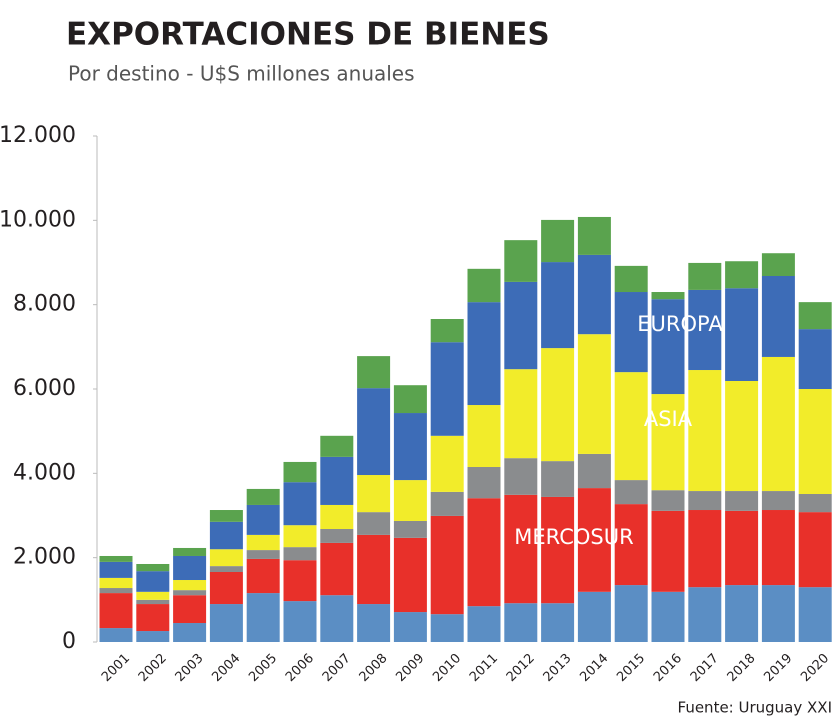  I want to click on x-tick-label: 2012, so click(521, 668).